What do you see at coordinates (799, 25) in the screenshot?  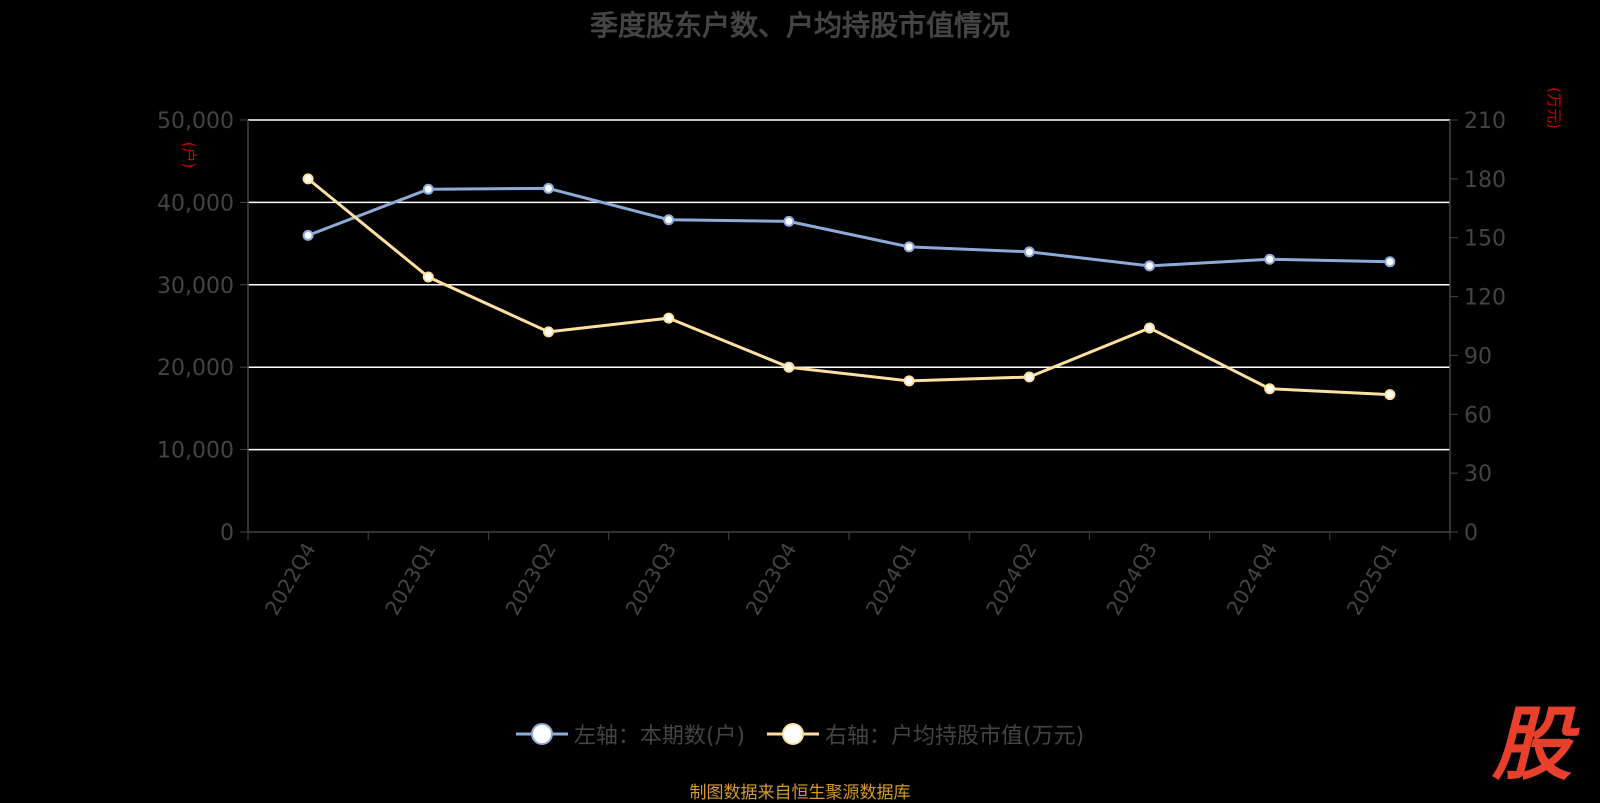 I see `chart-title: 季度股东户数、户均持股市值情况` at bounding box center [799, 25].